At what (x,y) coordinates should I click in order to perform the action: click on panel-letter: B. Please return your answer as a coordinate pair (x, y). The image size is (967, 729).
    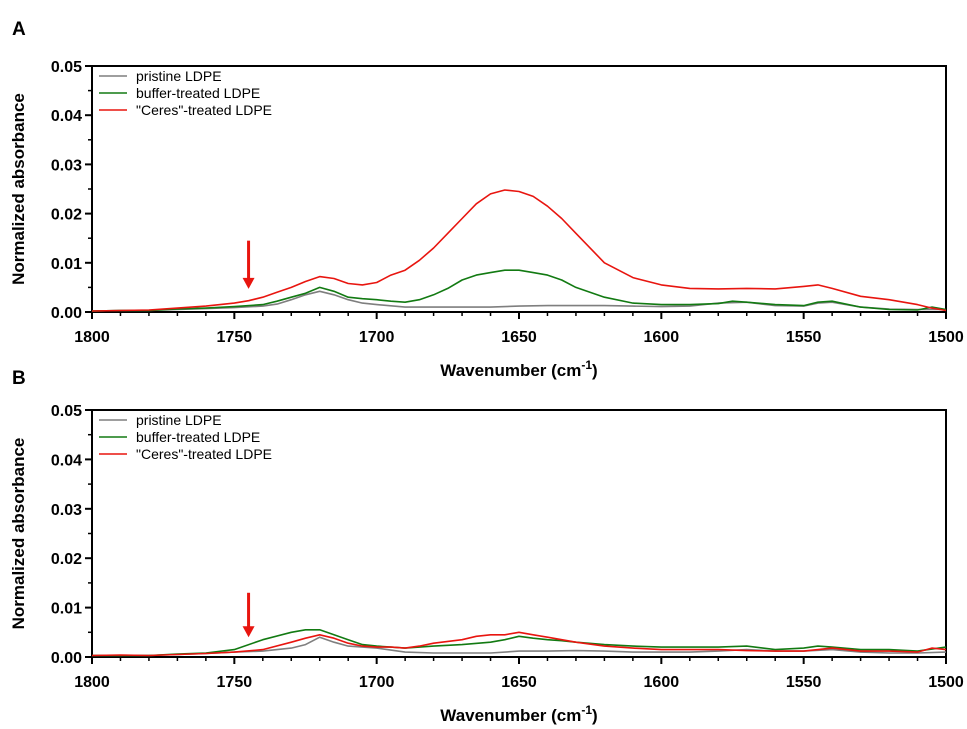
    Looking at the image, I should click on (19, 378).